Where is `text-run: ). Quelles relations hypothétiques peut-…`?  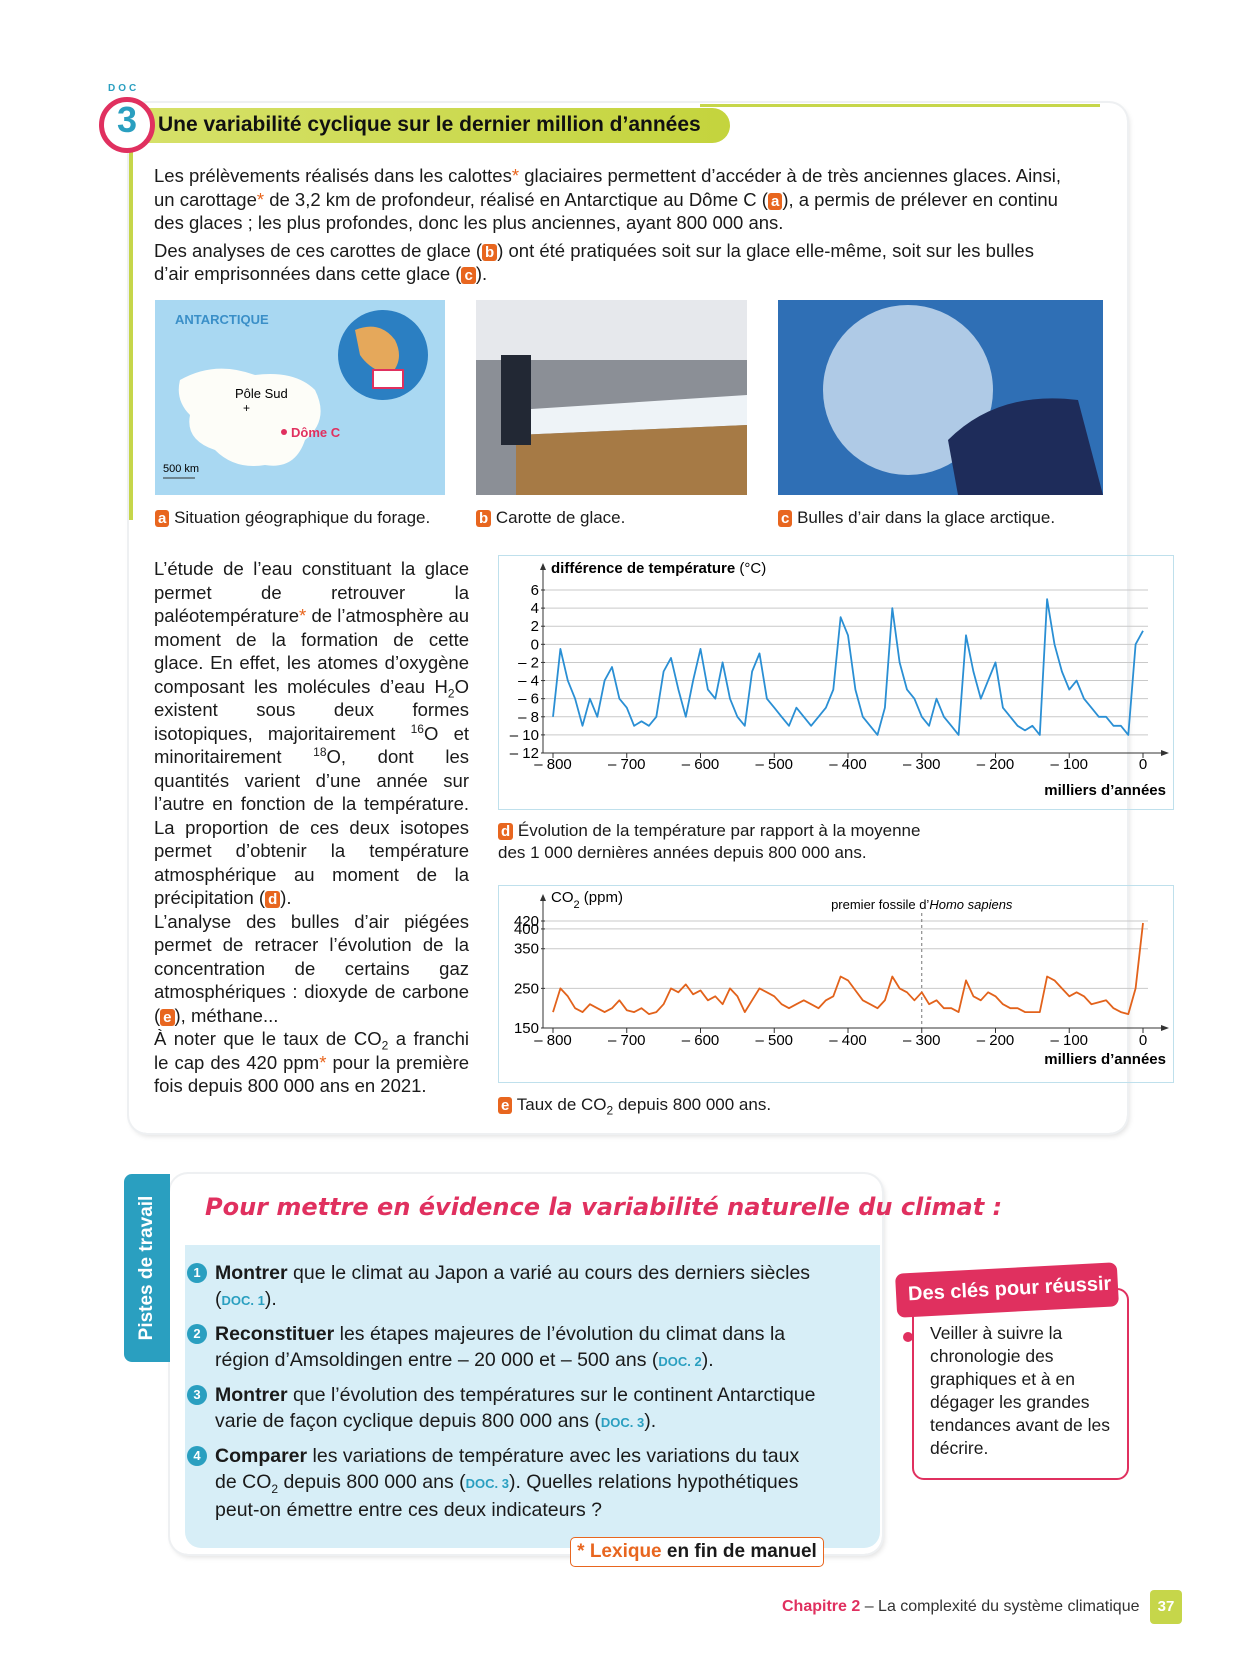 text-run: ). Quelles relations hypothétiques peut-… is located at coordinates (507, 1496).